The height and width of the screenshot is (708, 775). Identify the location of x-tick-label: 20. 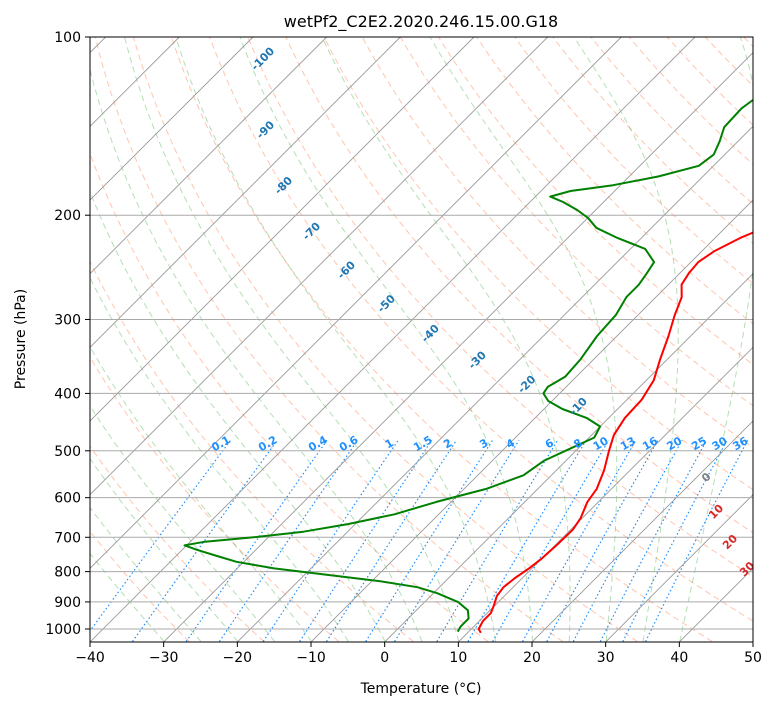
(532, 658).